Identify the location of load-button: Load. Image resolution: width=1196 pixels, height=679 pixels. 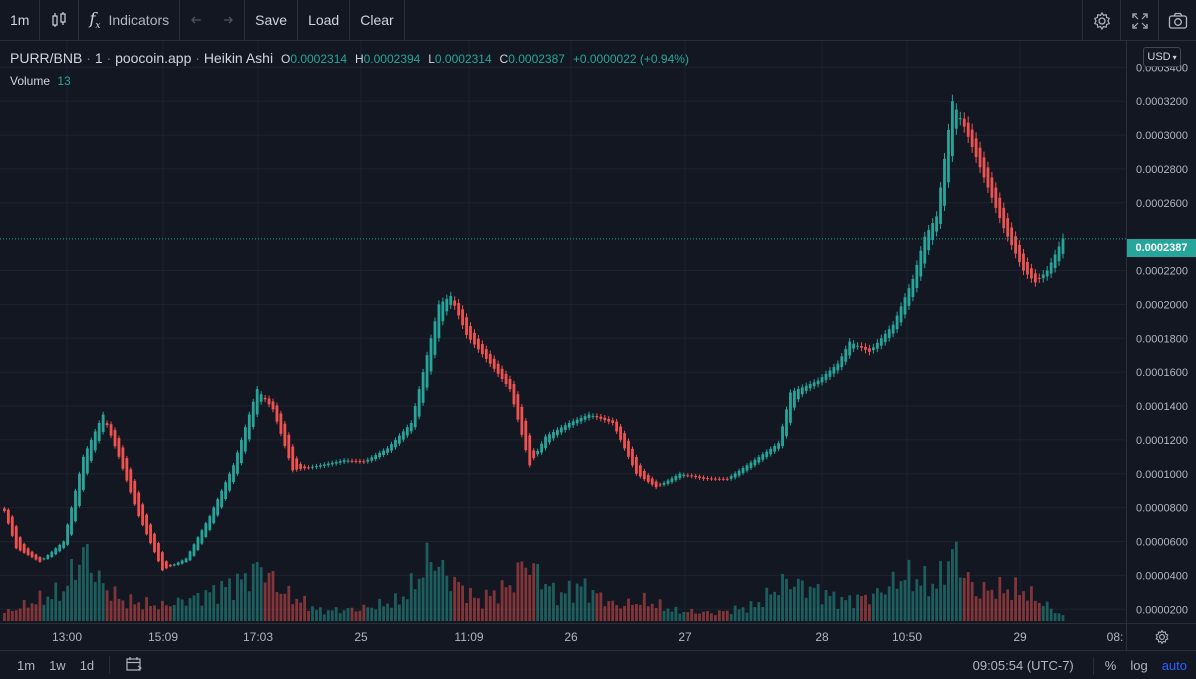
(324, 20).